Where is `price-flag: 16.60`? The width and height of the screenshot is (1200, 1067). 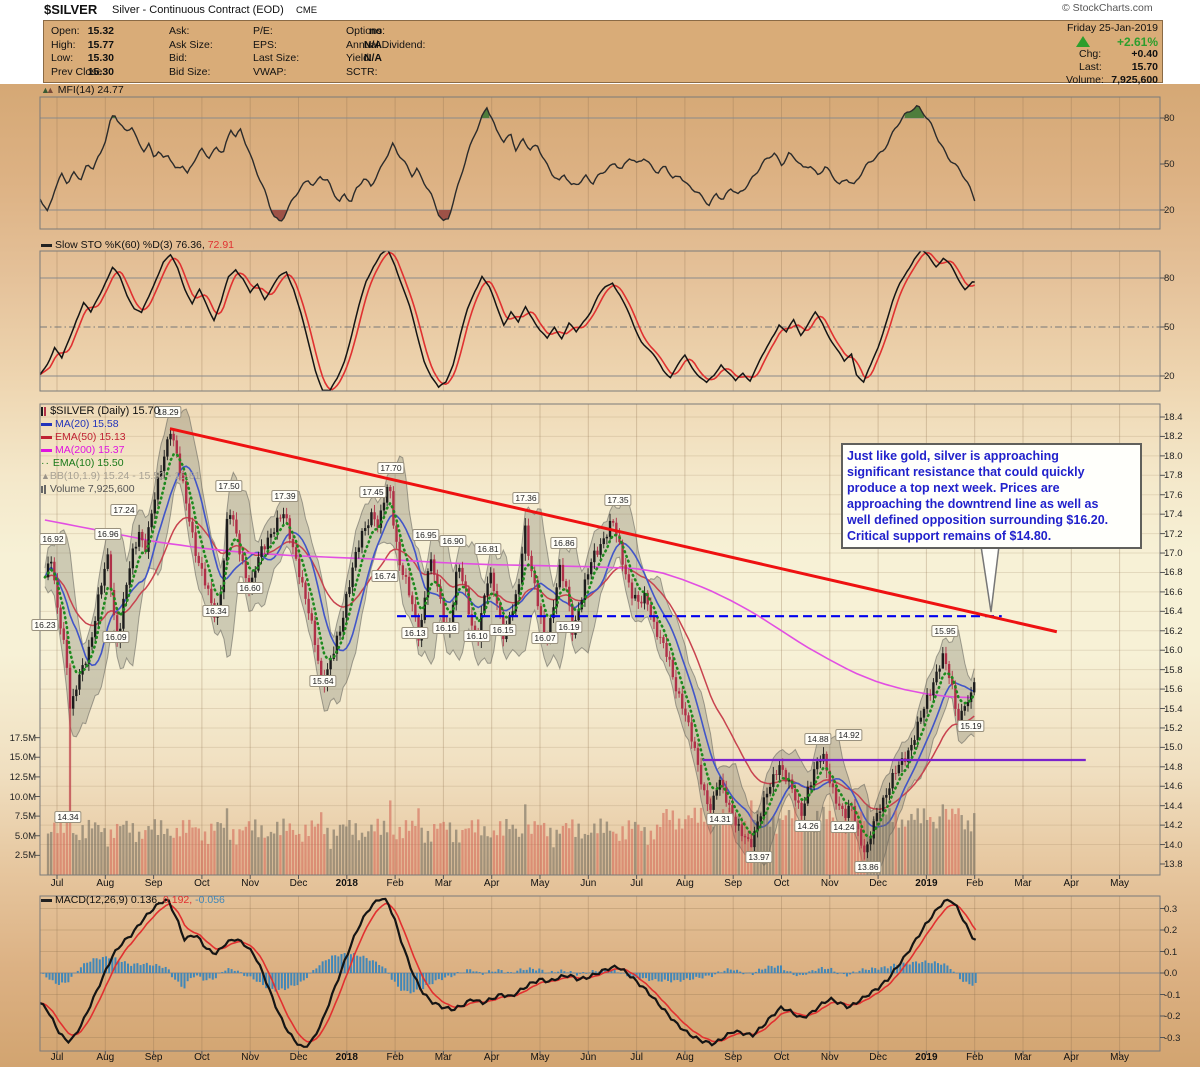 price-flag: 16.60 is located at coordinates (250, 588).